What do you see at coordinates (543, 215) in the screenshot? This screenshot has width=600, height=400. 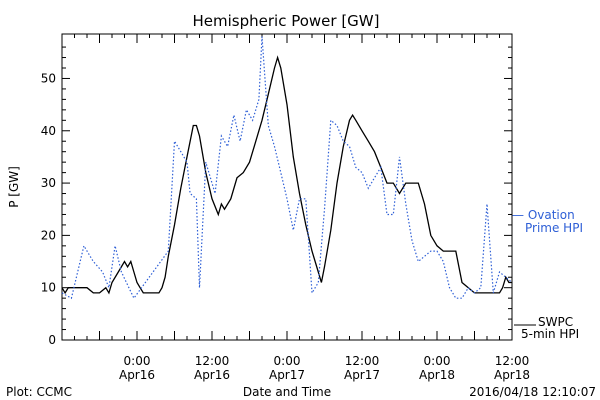 I see `legend-ovation-line1: — Ovation` at bounding box center [543, 215].